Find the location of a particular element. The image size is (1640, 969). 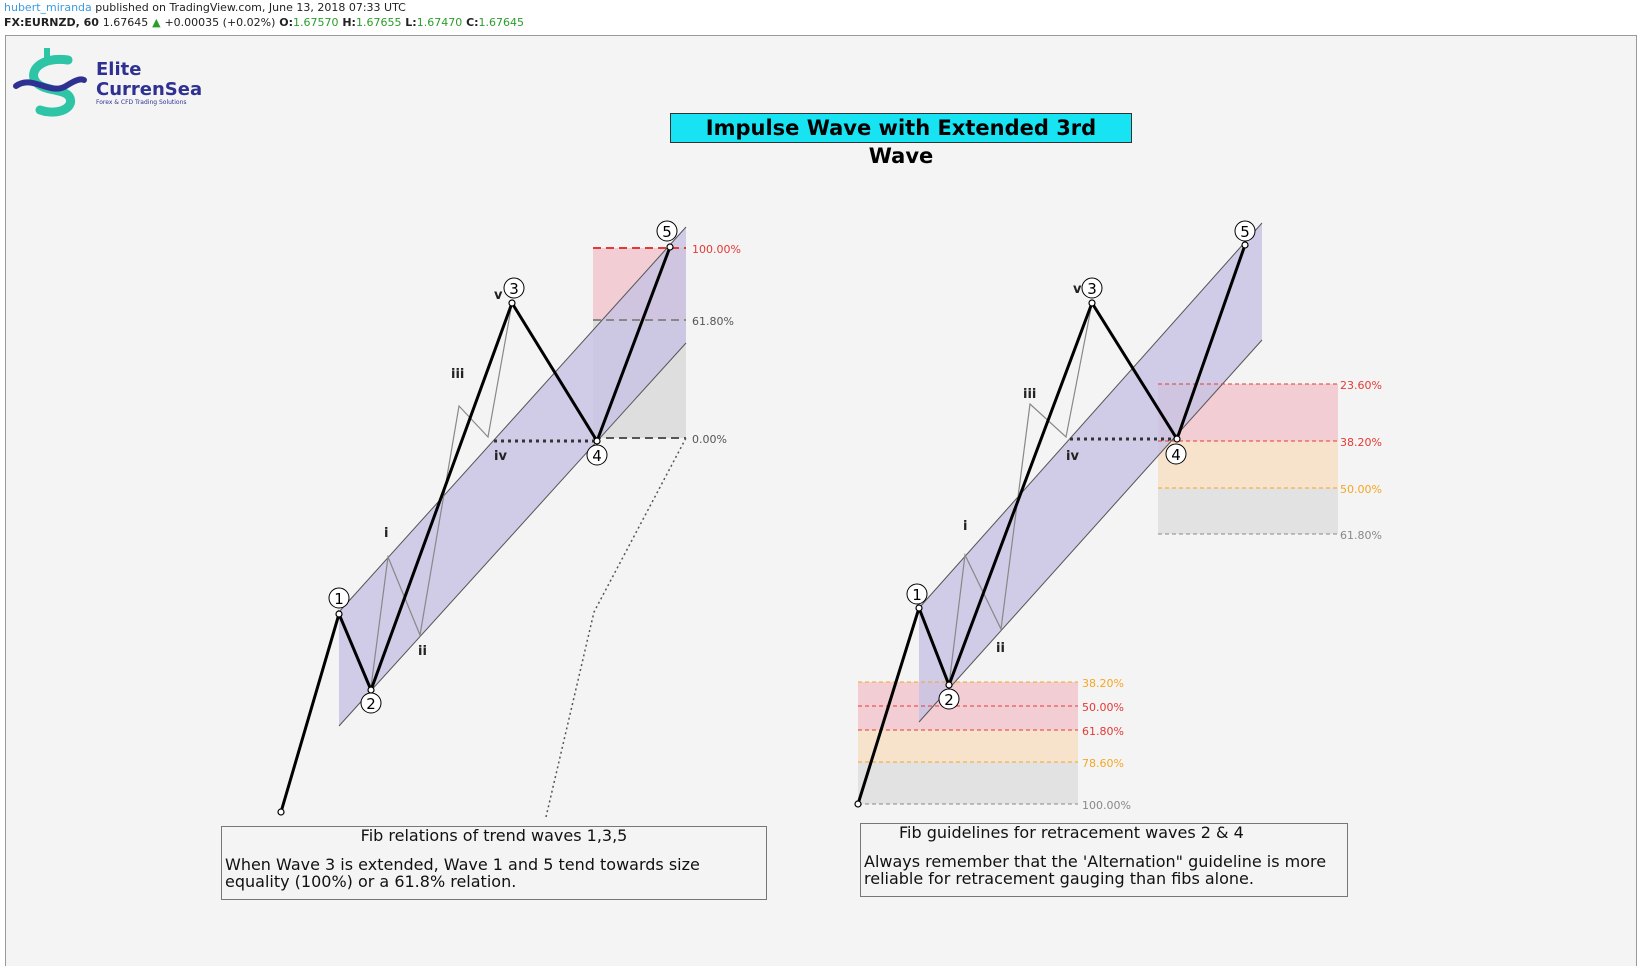

wave-1-marker is located at coordinates (339, 598).